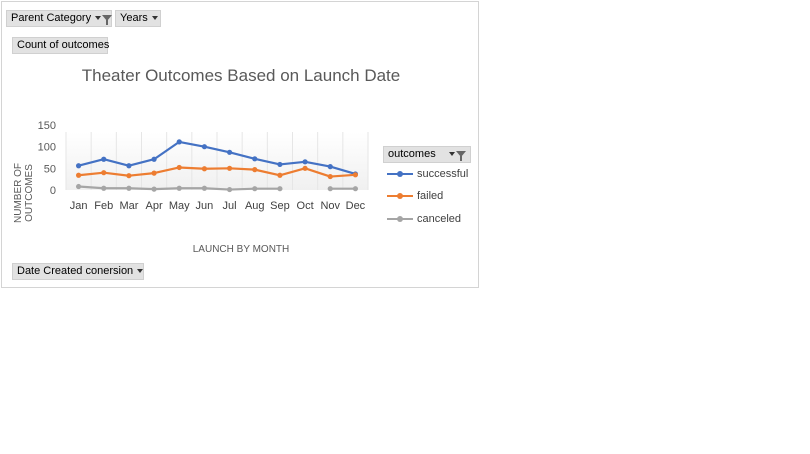  What do you see at coordinates (443, 174) in the screenshot?
I see `legend-label-successful: successful` at bounding box center [443, 174].